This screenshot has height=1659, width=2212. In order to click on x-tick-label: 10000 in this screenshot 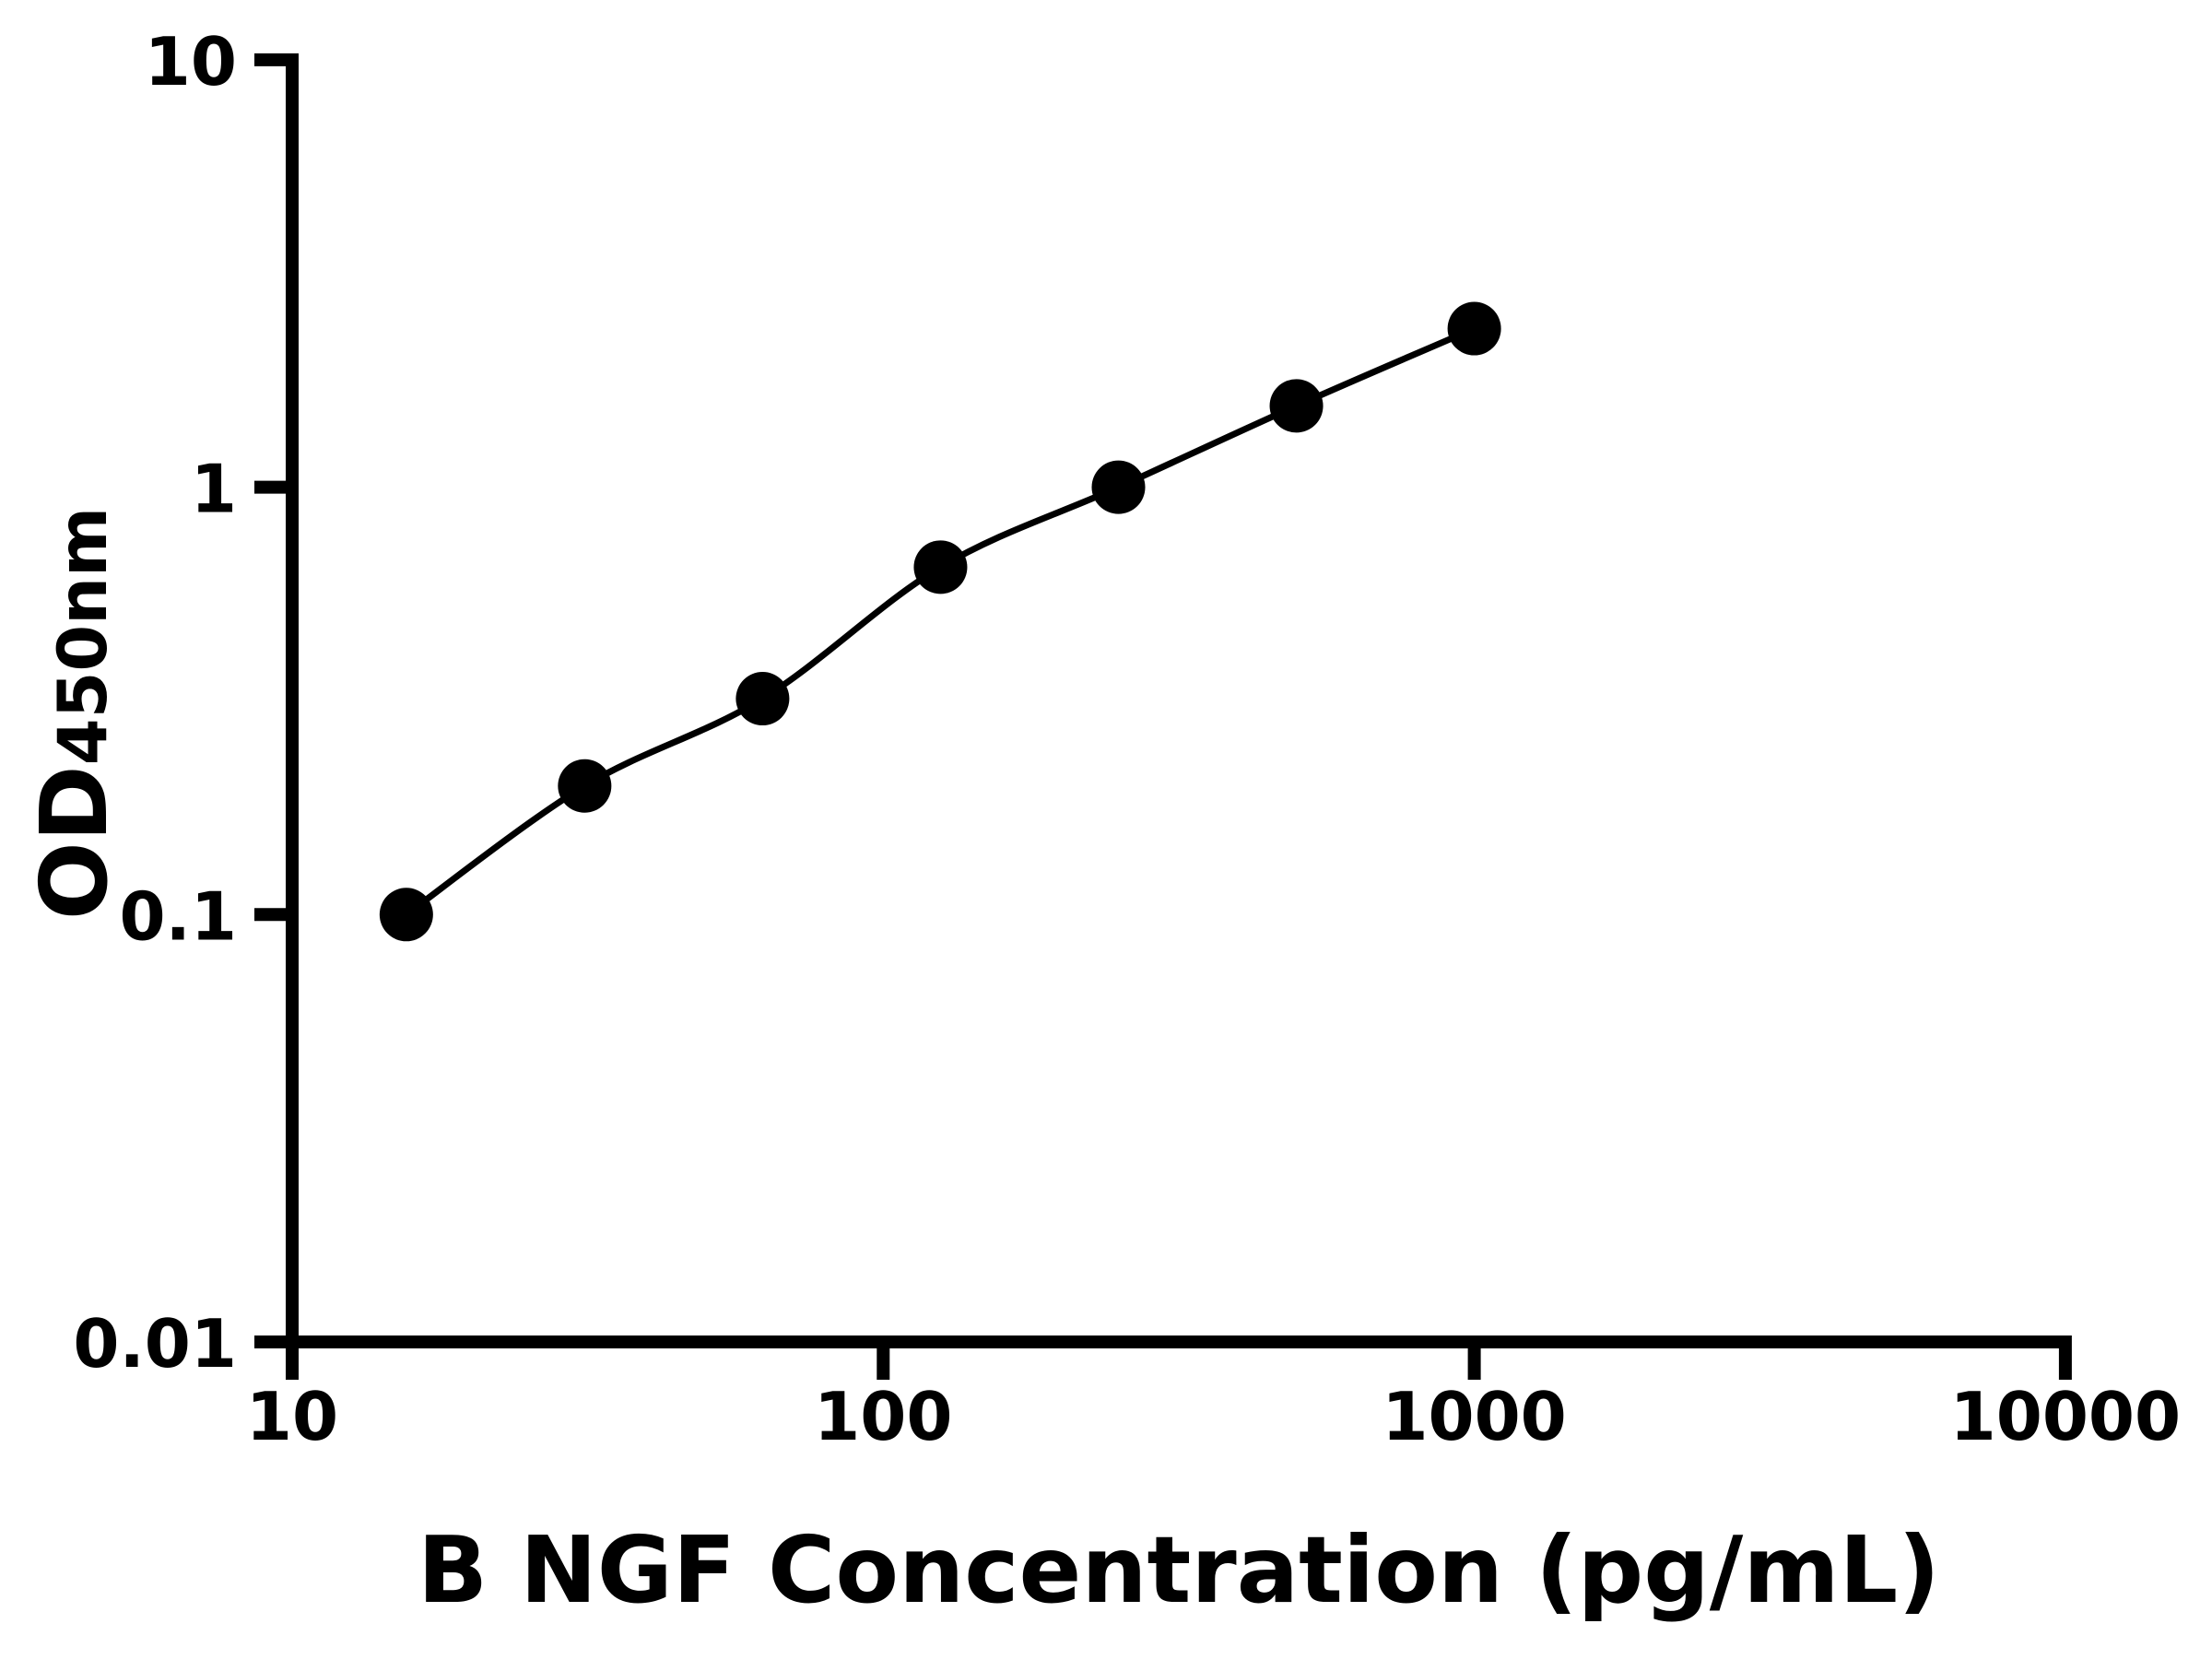, I will do `click(2066, 1416)`.